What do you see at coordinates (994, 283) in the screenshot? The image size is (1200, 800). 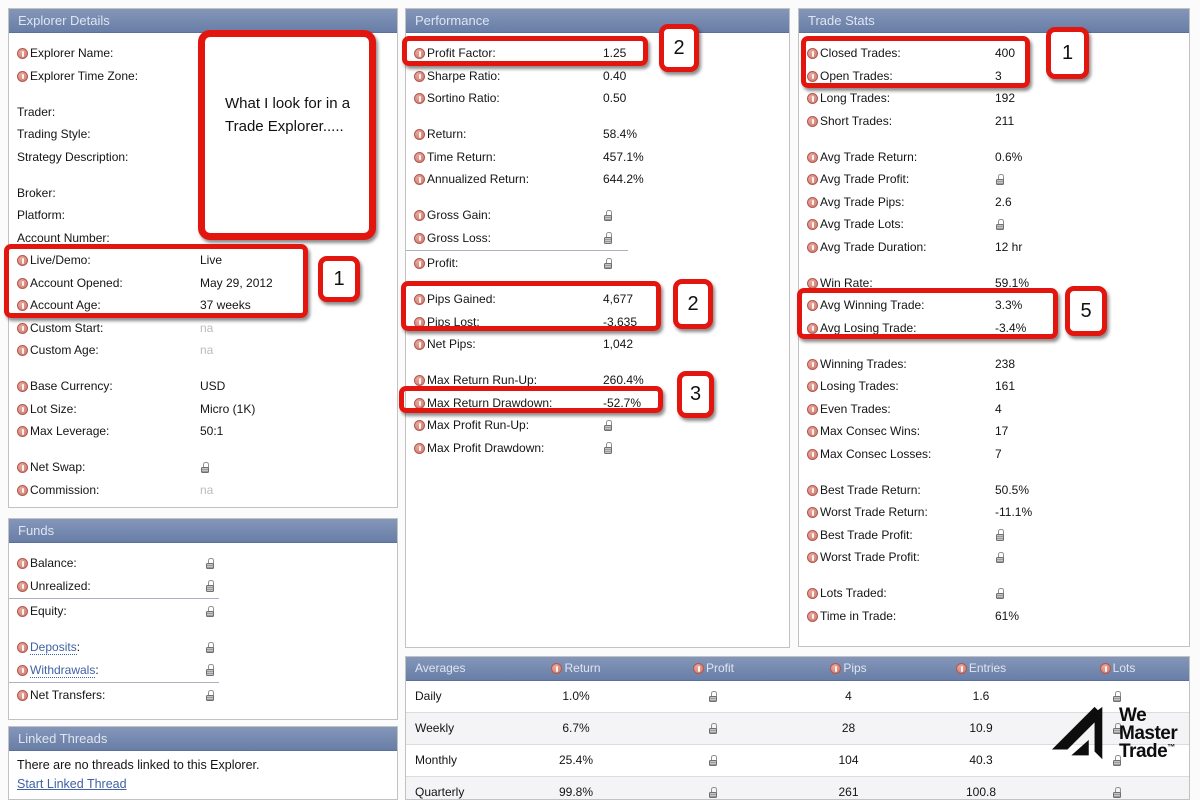 I see `stat-row: Win Rate: 59.1%` at bounding box center [994, 283].